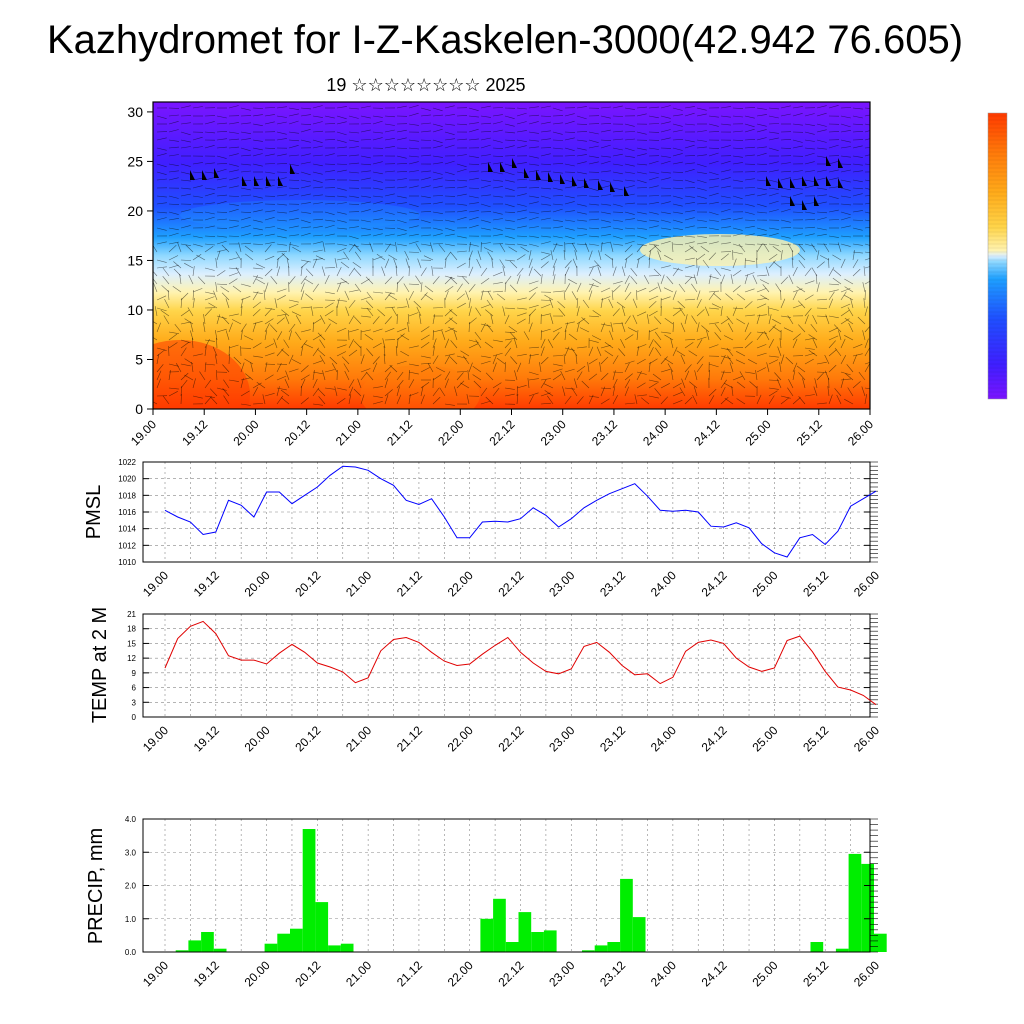 The height and width of the screenshot is (1024, 1024). What do you see at coordinates (815, 583) in the screenshot?
I see `xtick-label: 25.12` at bounding box center [815, 583].